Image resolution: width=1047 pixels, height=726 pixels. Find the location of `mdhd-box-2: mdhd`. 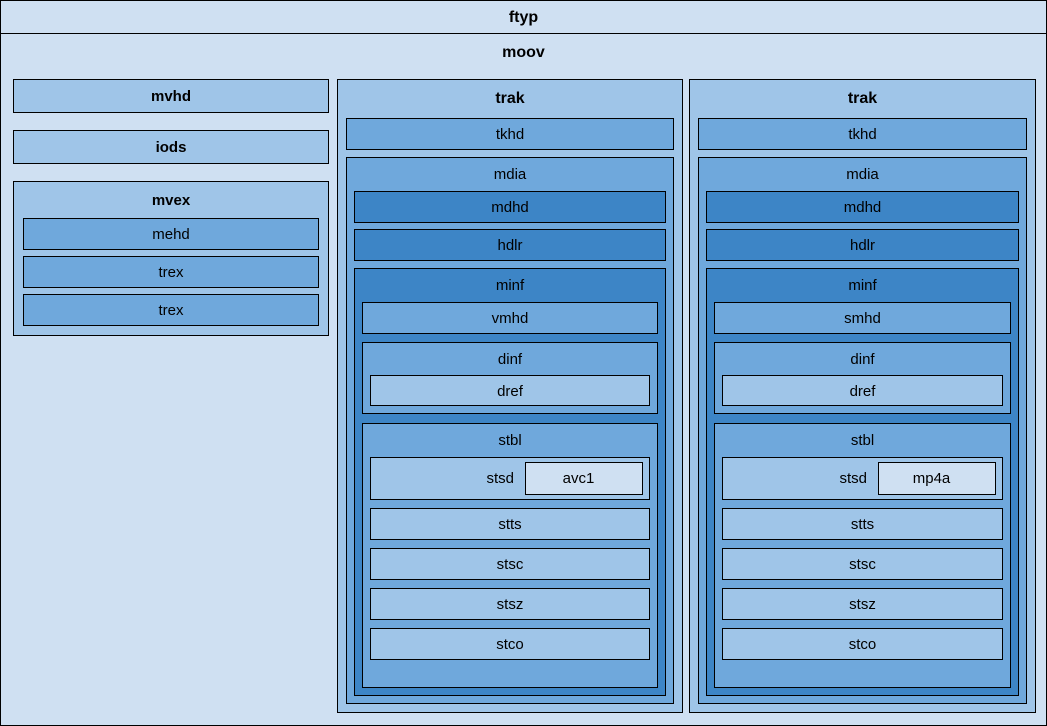

mdhd-box-2: mdhd is located at coordinates (862, 207).